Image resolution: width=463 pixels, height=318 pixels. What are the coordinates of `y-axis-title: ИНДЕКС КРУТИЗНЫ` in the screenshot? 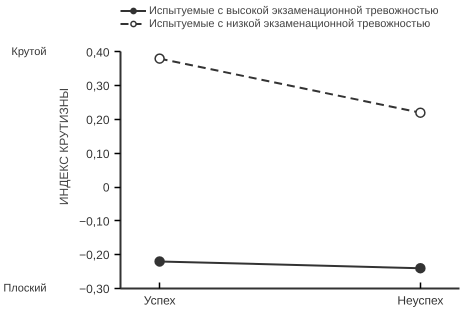 It's located at (64, 147).